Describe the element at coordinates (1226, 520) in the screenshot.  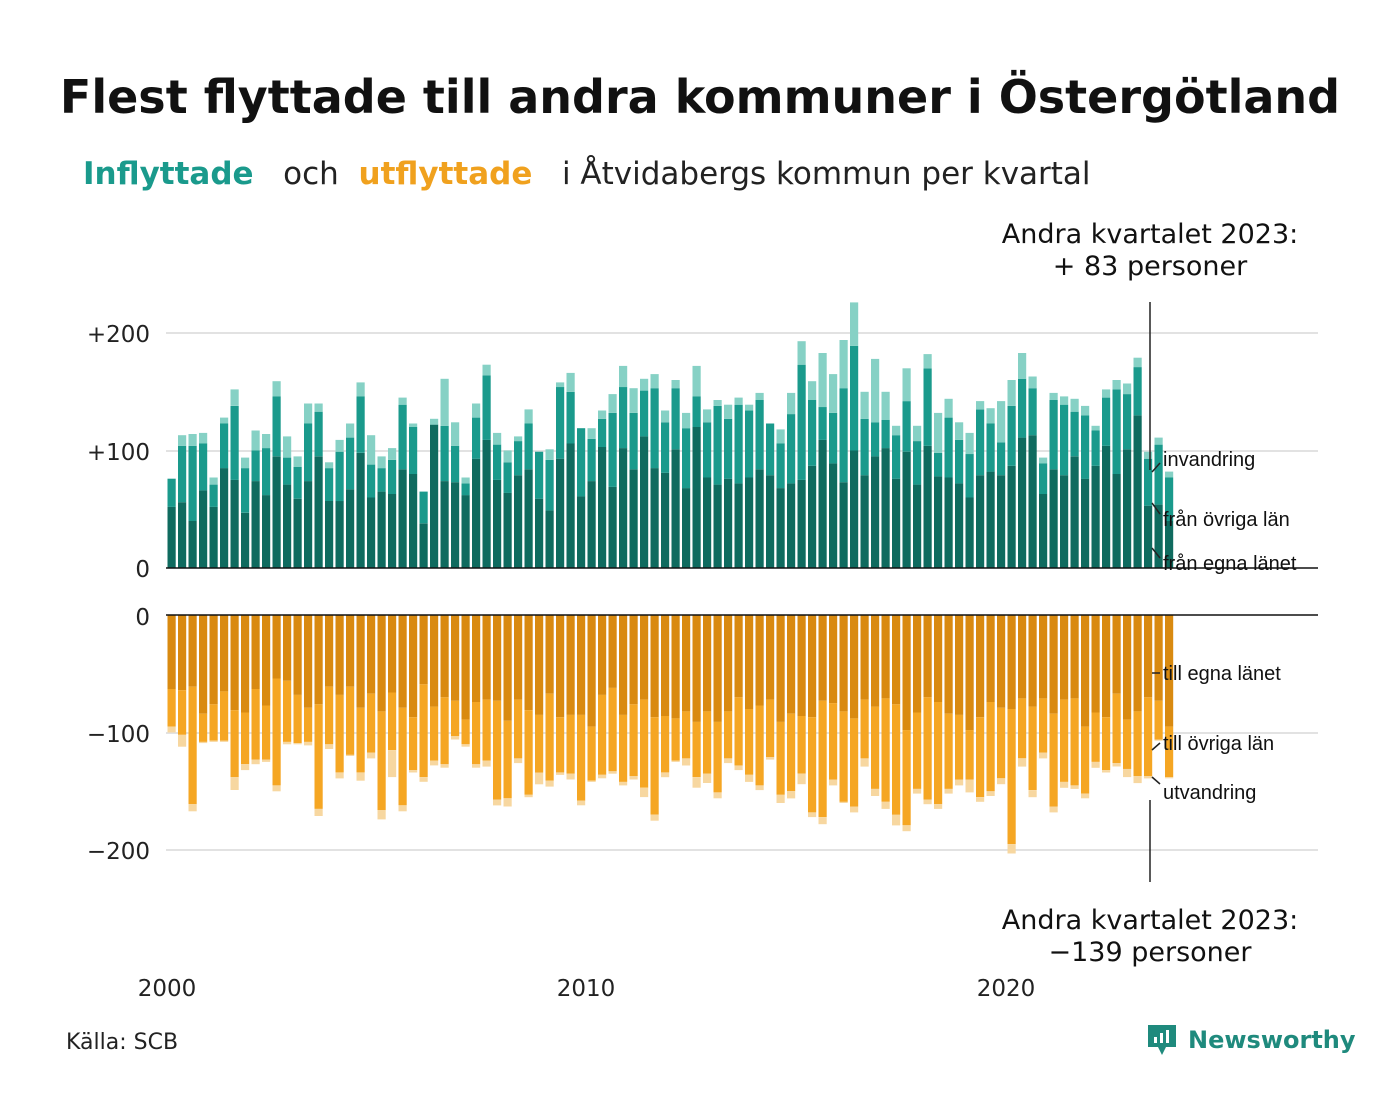
I see `label-fran-ovriga-lan: från övriga län` at that location.